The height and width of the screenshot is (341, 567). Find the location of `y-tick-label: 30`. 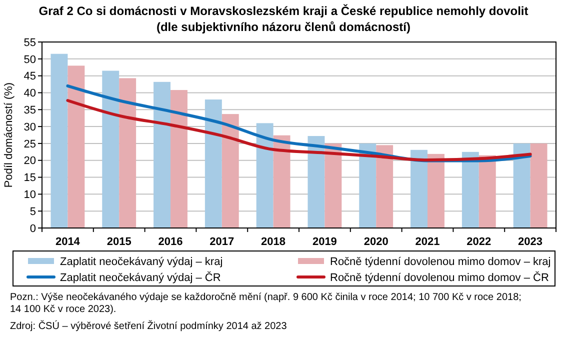

y-tick-label: 30 is located at coordinates (30, 127).